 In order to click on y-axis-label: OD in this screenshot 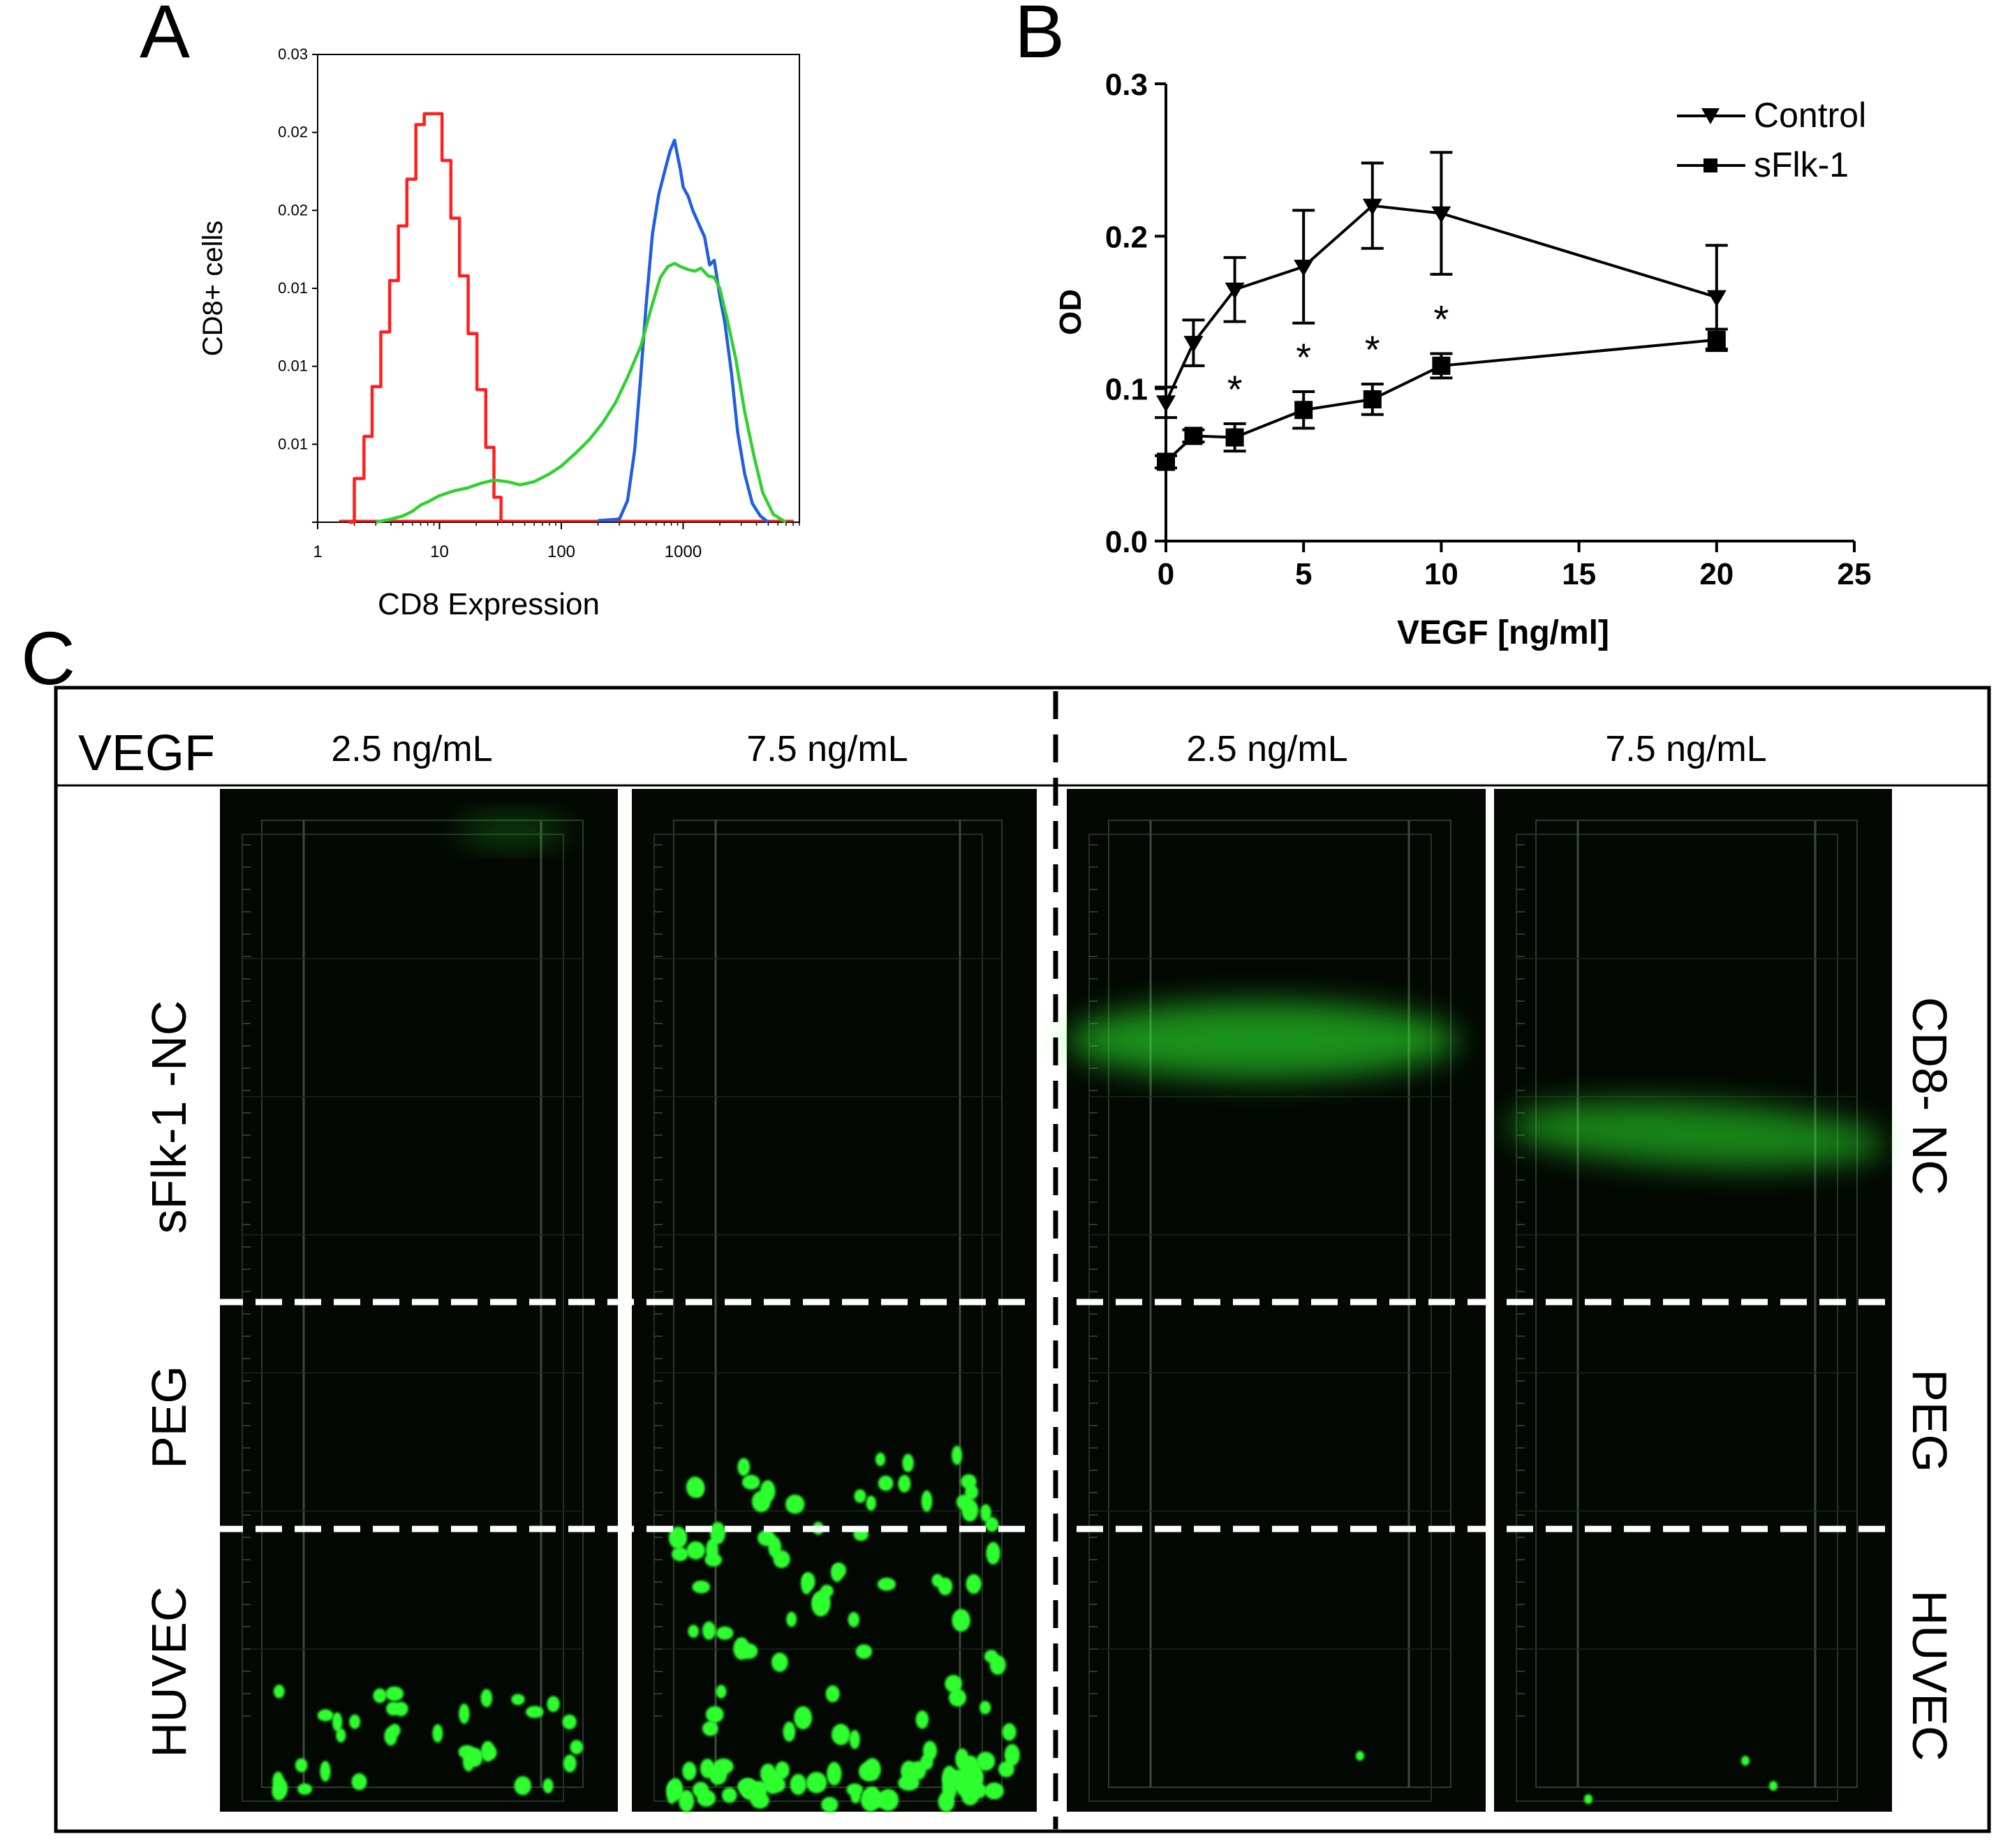, I will do `click(1071, 312)`.